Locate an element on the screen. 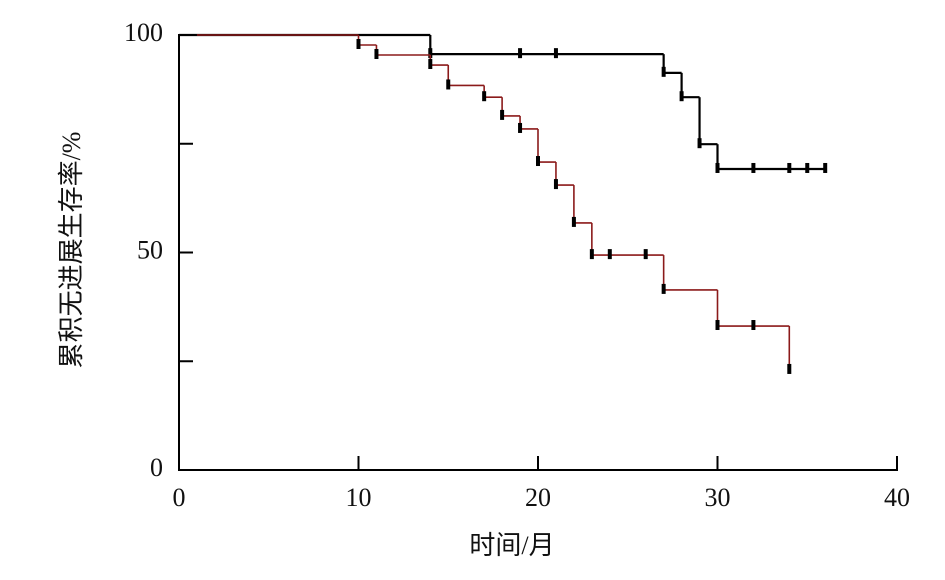  x-tick-label: 30 is located at coordinates (718, 497).